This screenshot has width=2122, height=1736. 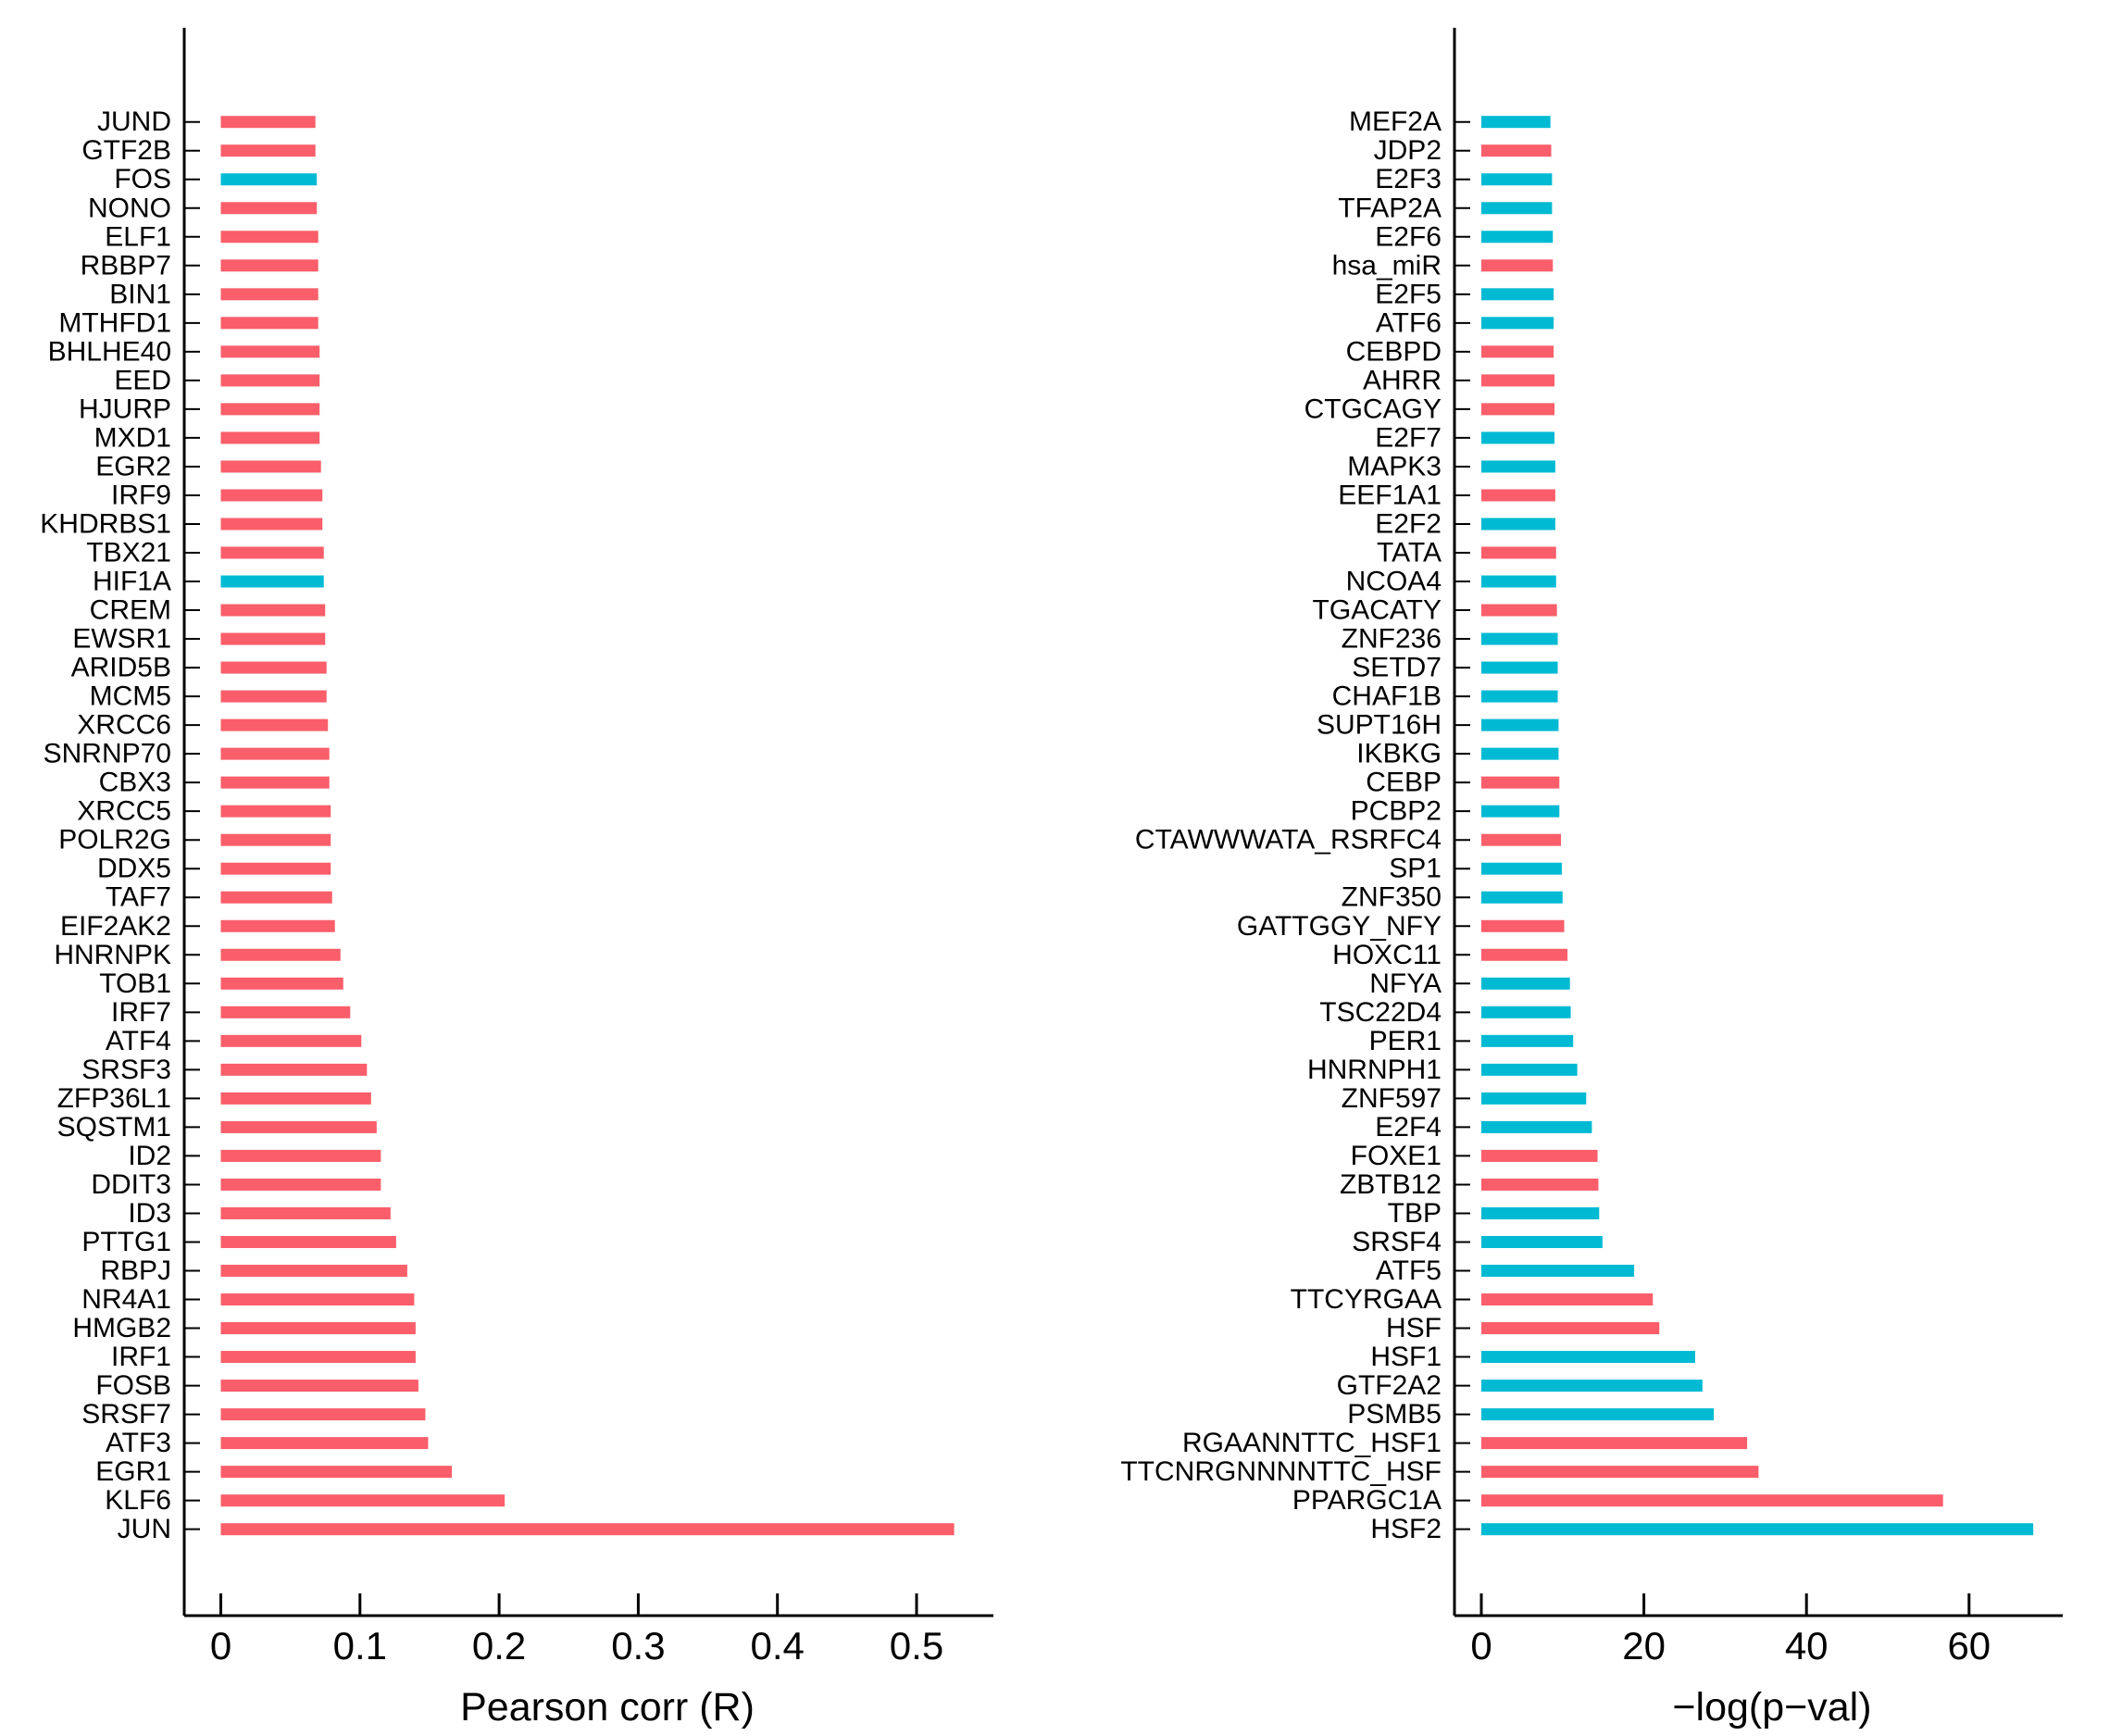 What do you see at coordinates (1408, 523) in the screenshot?
I see `category-label-E2F2: E2F2` at bounding box center [1408, 523].